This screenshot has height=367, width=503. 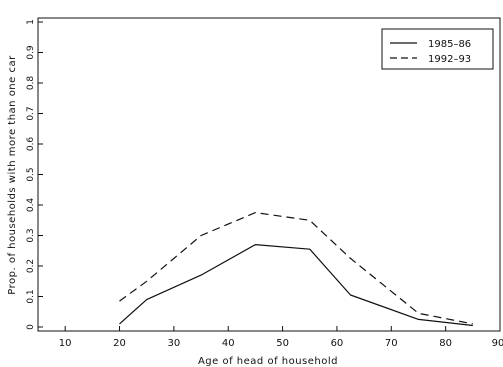 What do you see at coordinates (445, 343) in the screenshot?
I see `x-tick-label: 80` at bounding box center [445, 343].